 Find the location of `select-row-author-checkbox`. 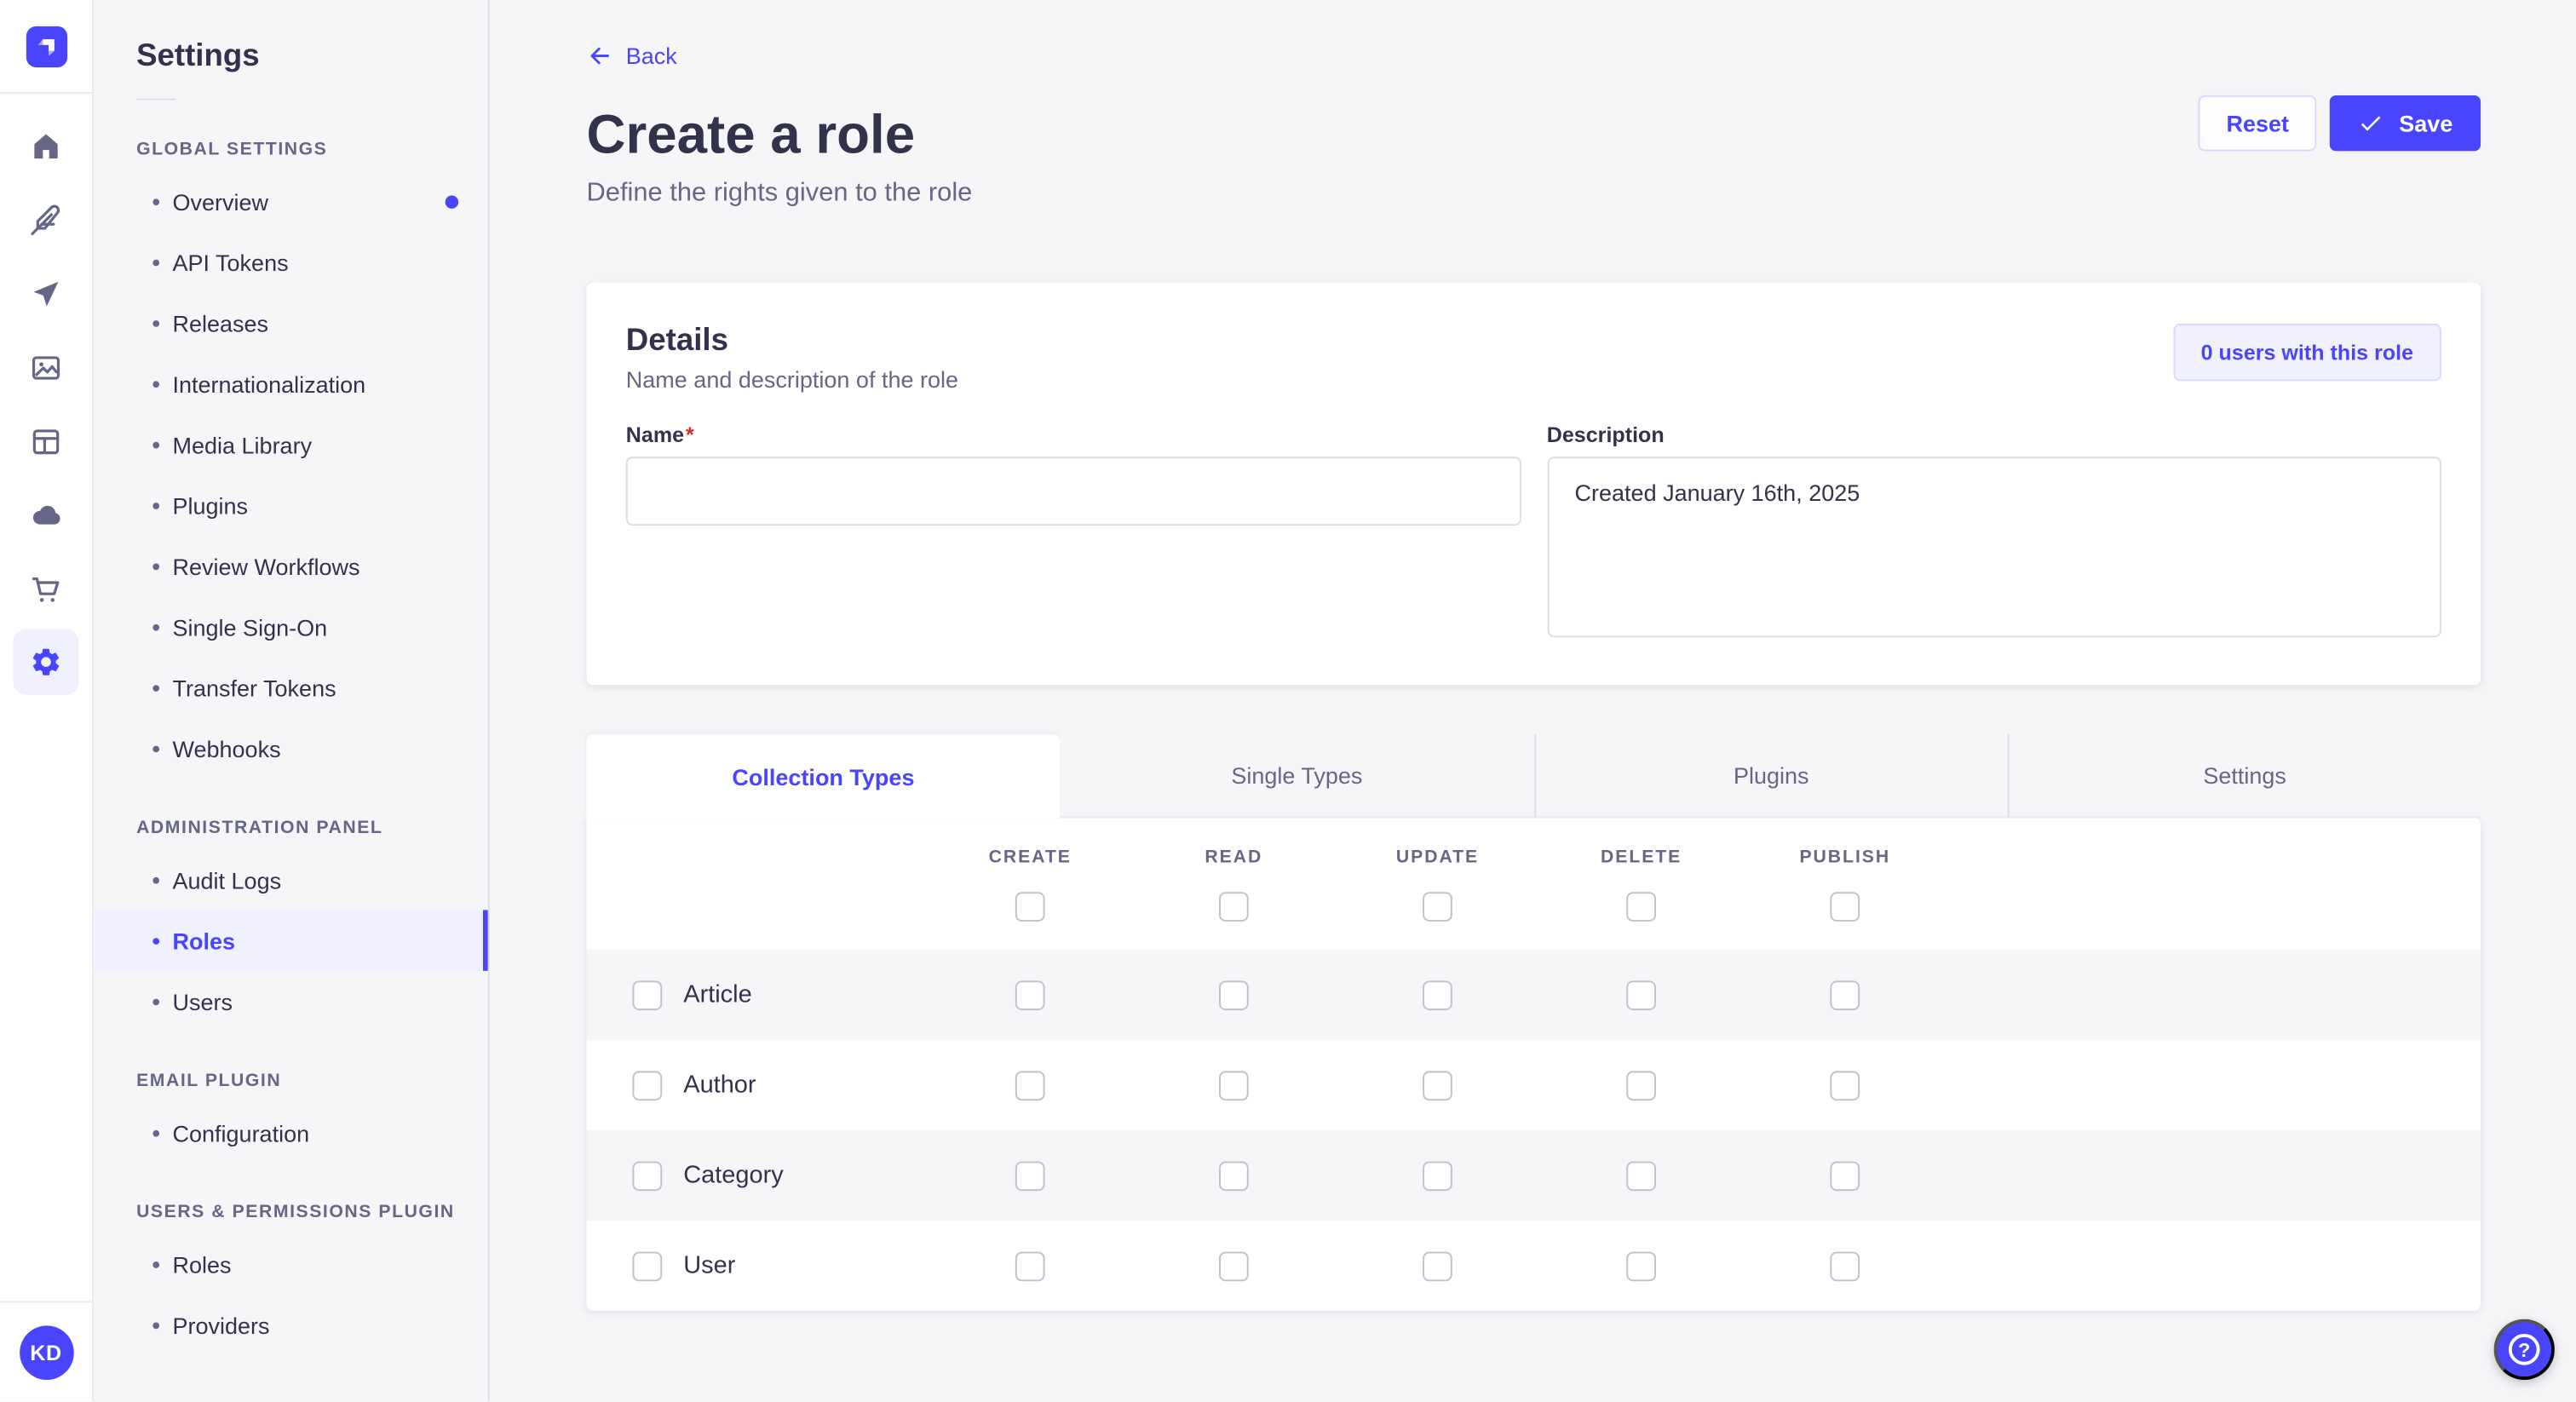

select-row-author-checkbox is located at coordinates (648, 1085).